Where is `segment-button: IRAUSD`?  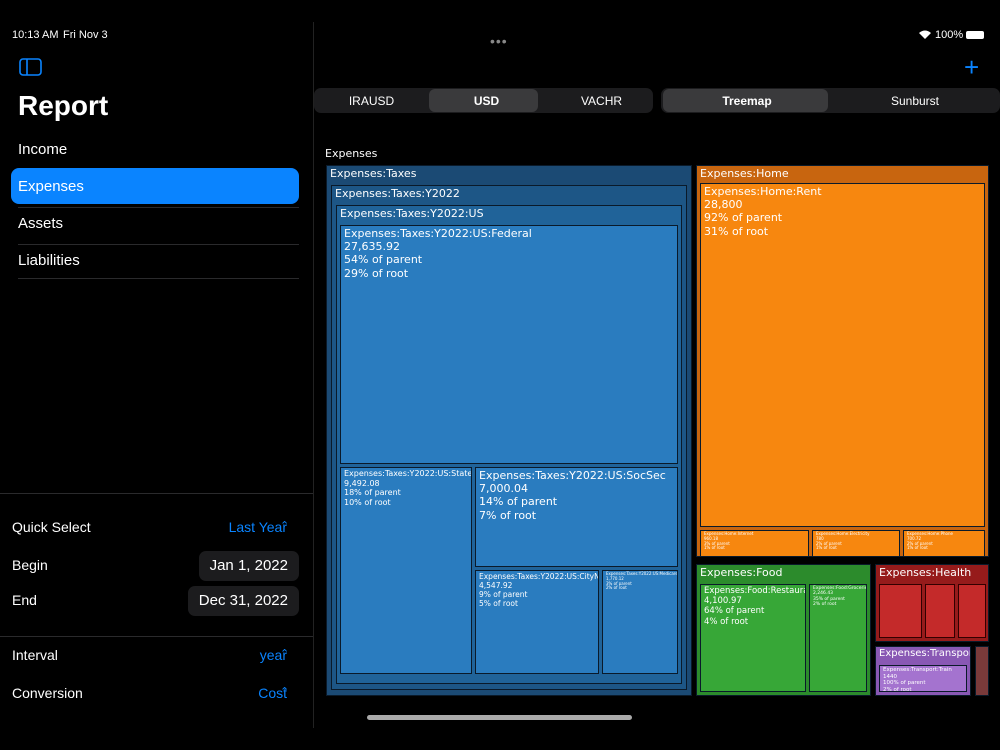
segment-button: IRAUSD is located at coordinates (371, 101).